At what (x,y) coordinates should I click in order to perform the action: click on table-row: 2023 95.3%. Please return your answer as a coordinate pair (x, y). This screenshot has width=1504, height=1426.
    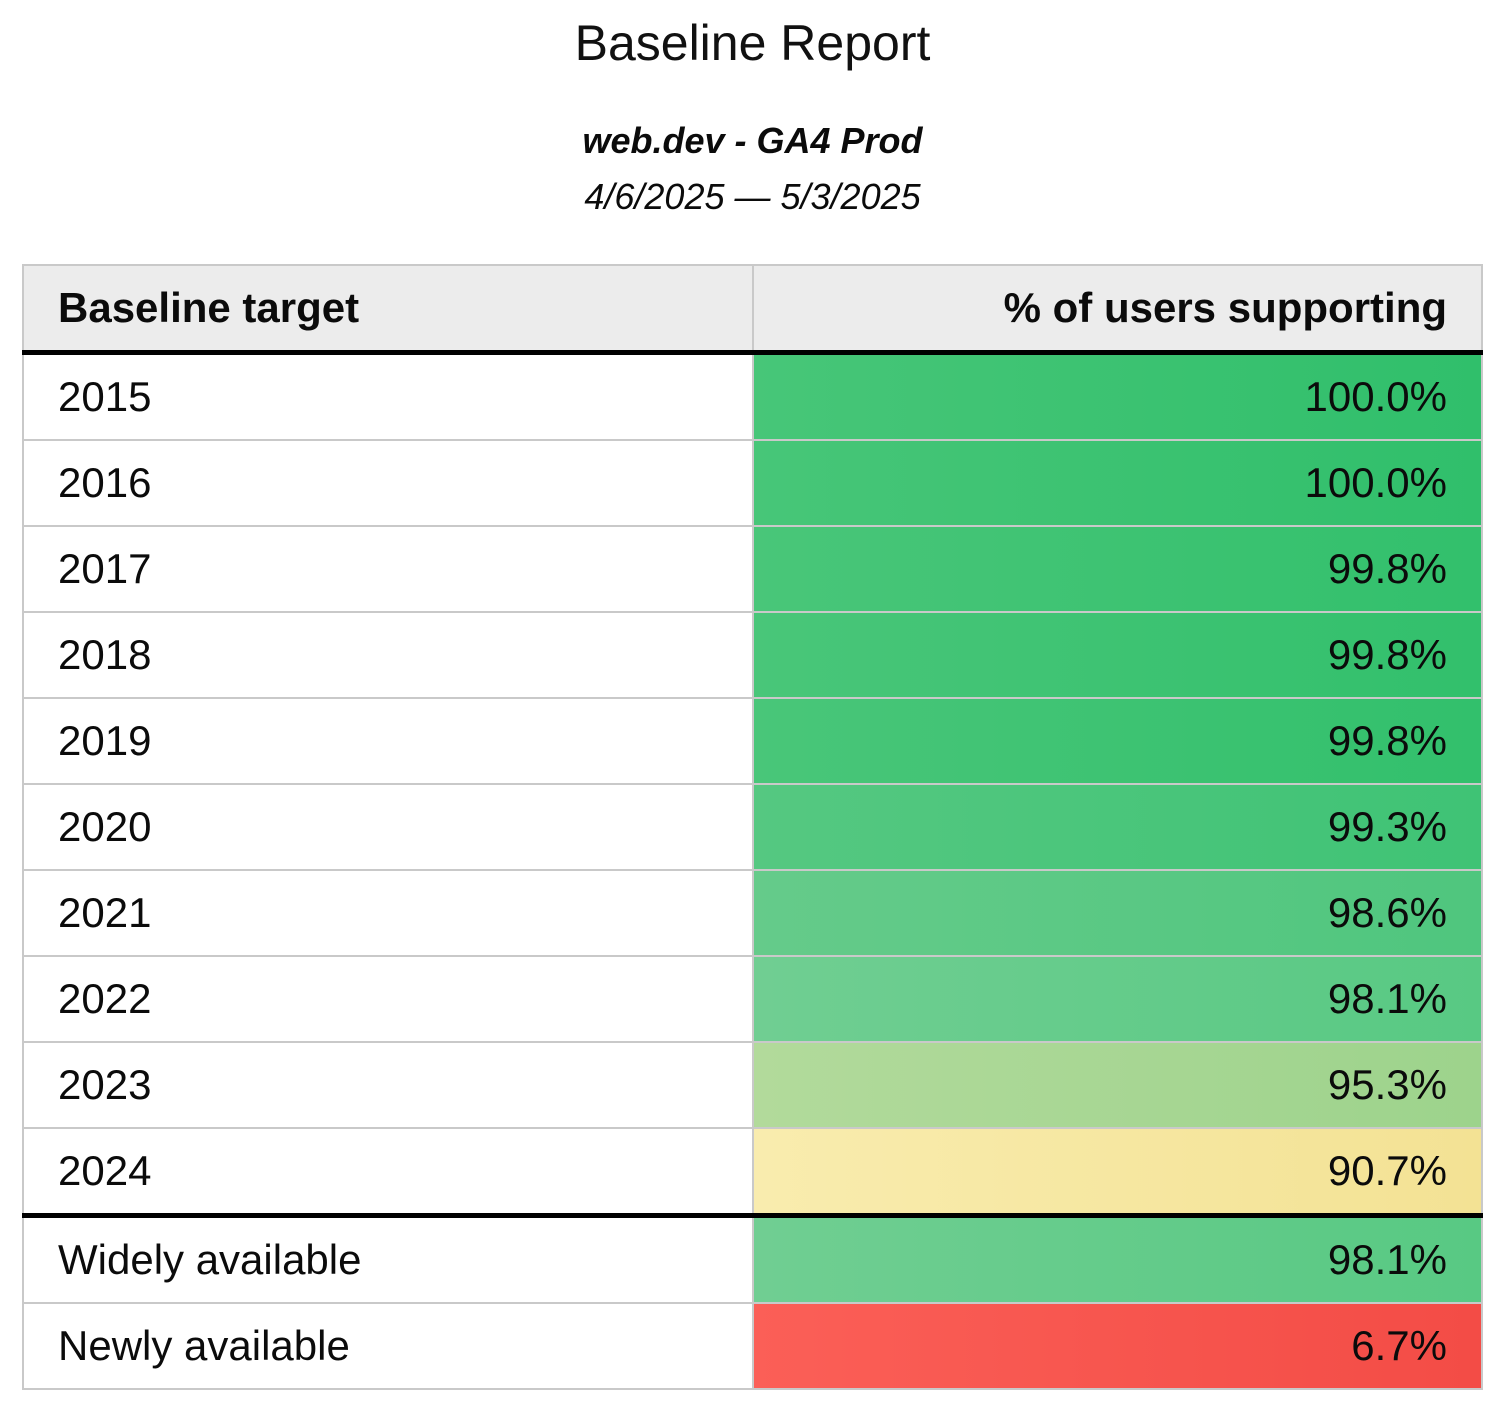
    Looking at the image, I should click on (752, 1085).